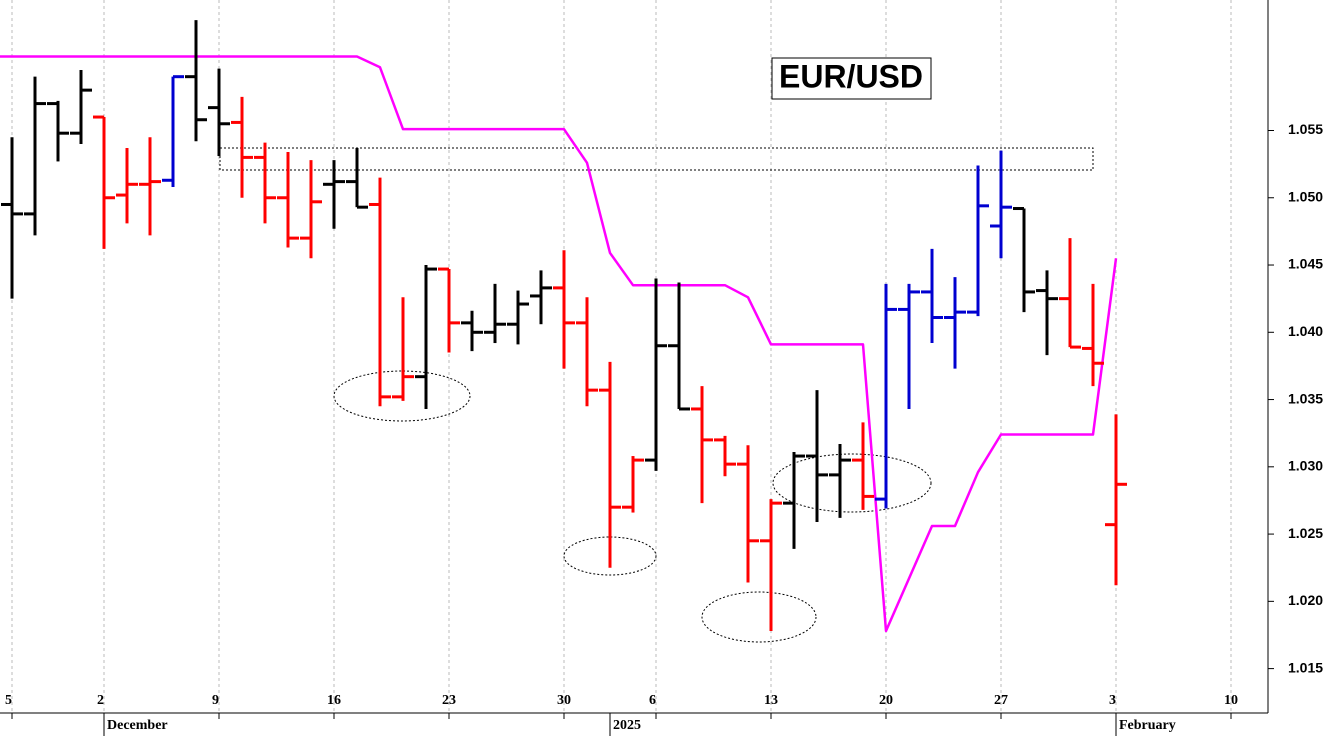 The width and height of the screenshot is (1338, 736). Describe the element at coordinates (771, 700) in the screenshot. I see `x-tick-label: 13` at that location.